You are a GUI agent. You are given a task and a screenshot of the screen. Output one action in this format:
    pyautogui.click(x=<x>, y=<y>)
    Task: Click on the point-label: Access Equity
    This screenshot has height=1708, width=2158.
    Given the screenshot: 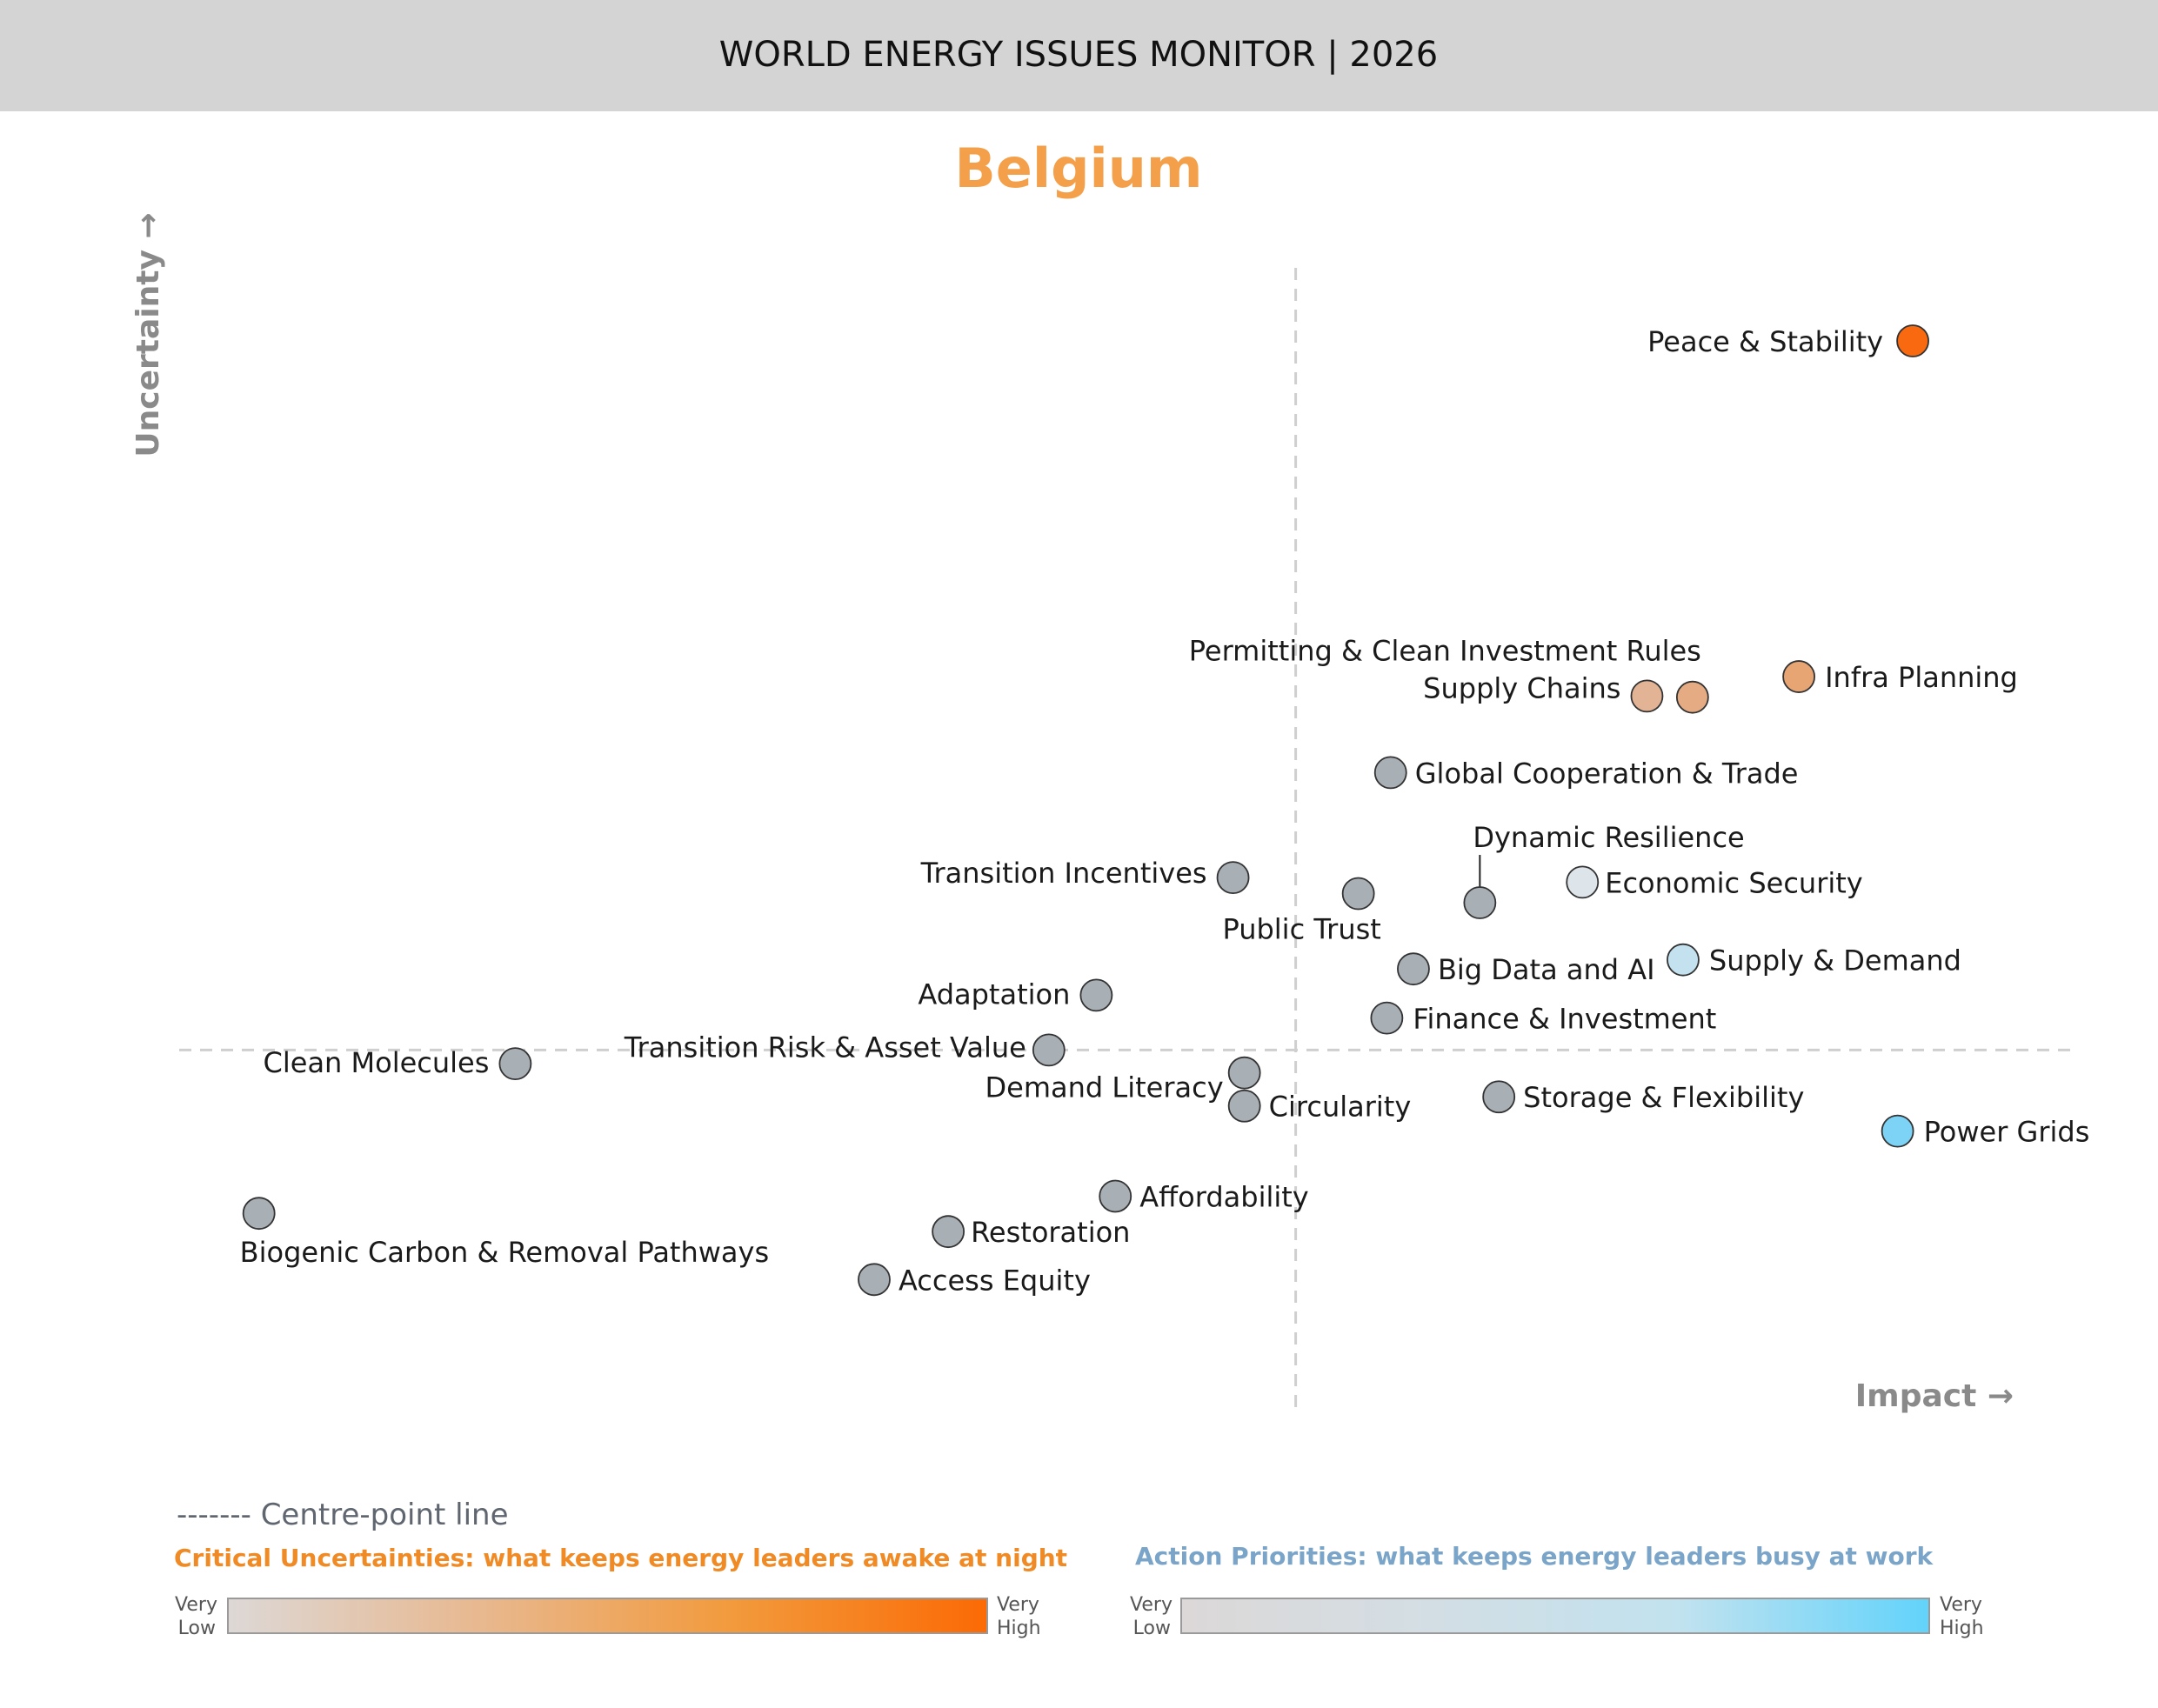 What is the action you would take?
    pyautogui.click(x=995, y=1280)
    